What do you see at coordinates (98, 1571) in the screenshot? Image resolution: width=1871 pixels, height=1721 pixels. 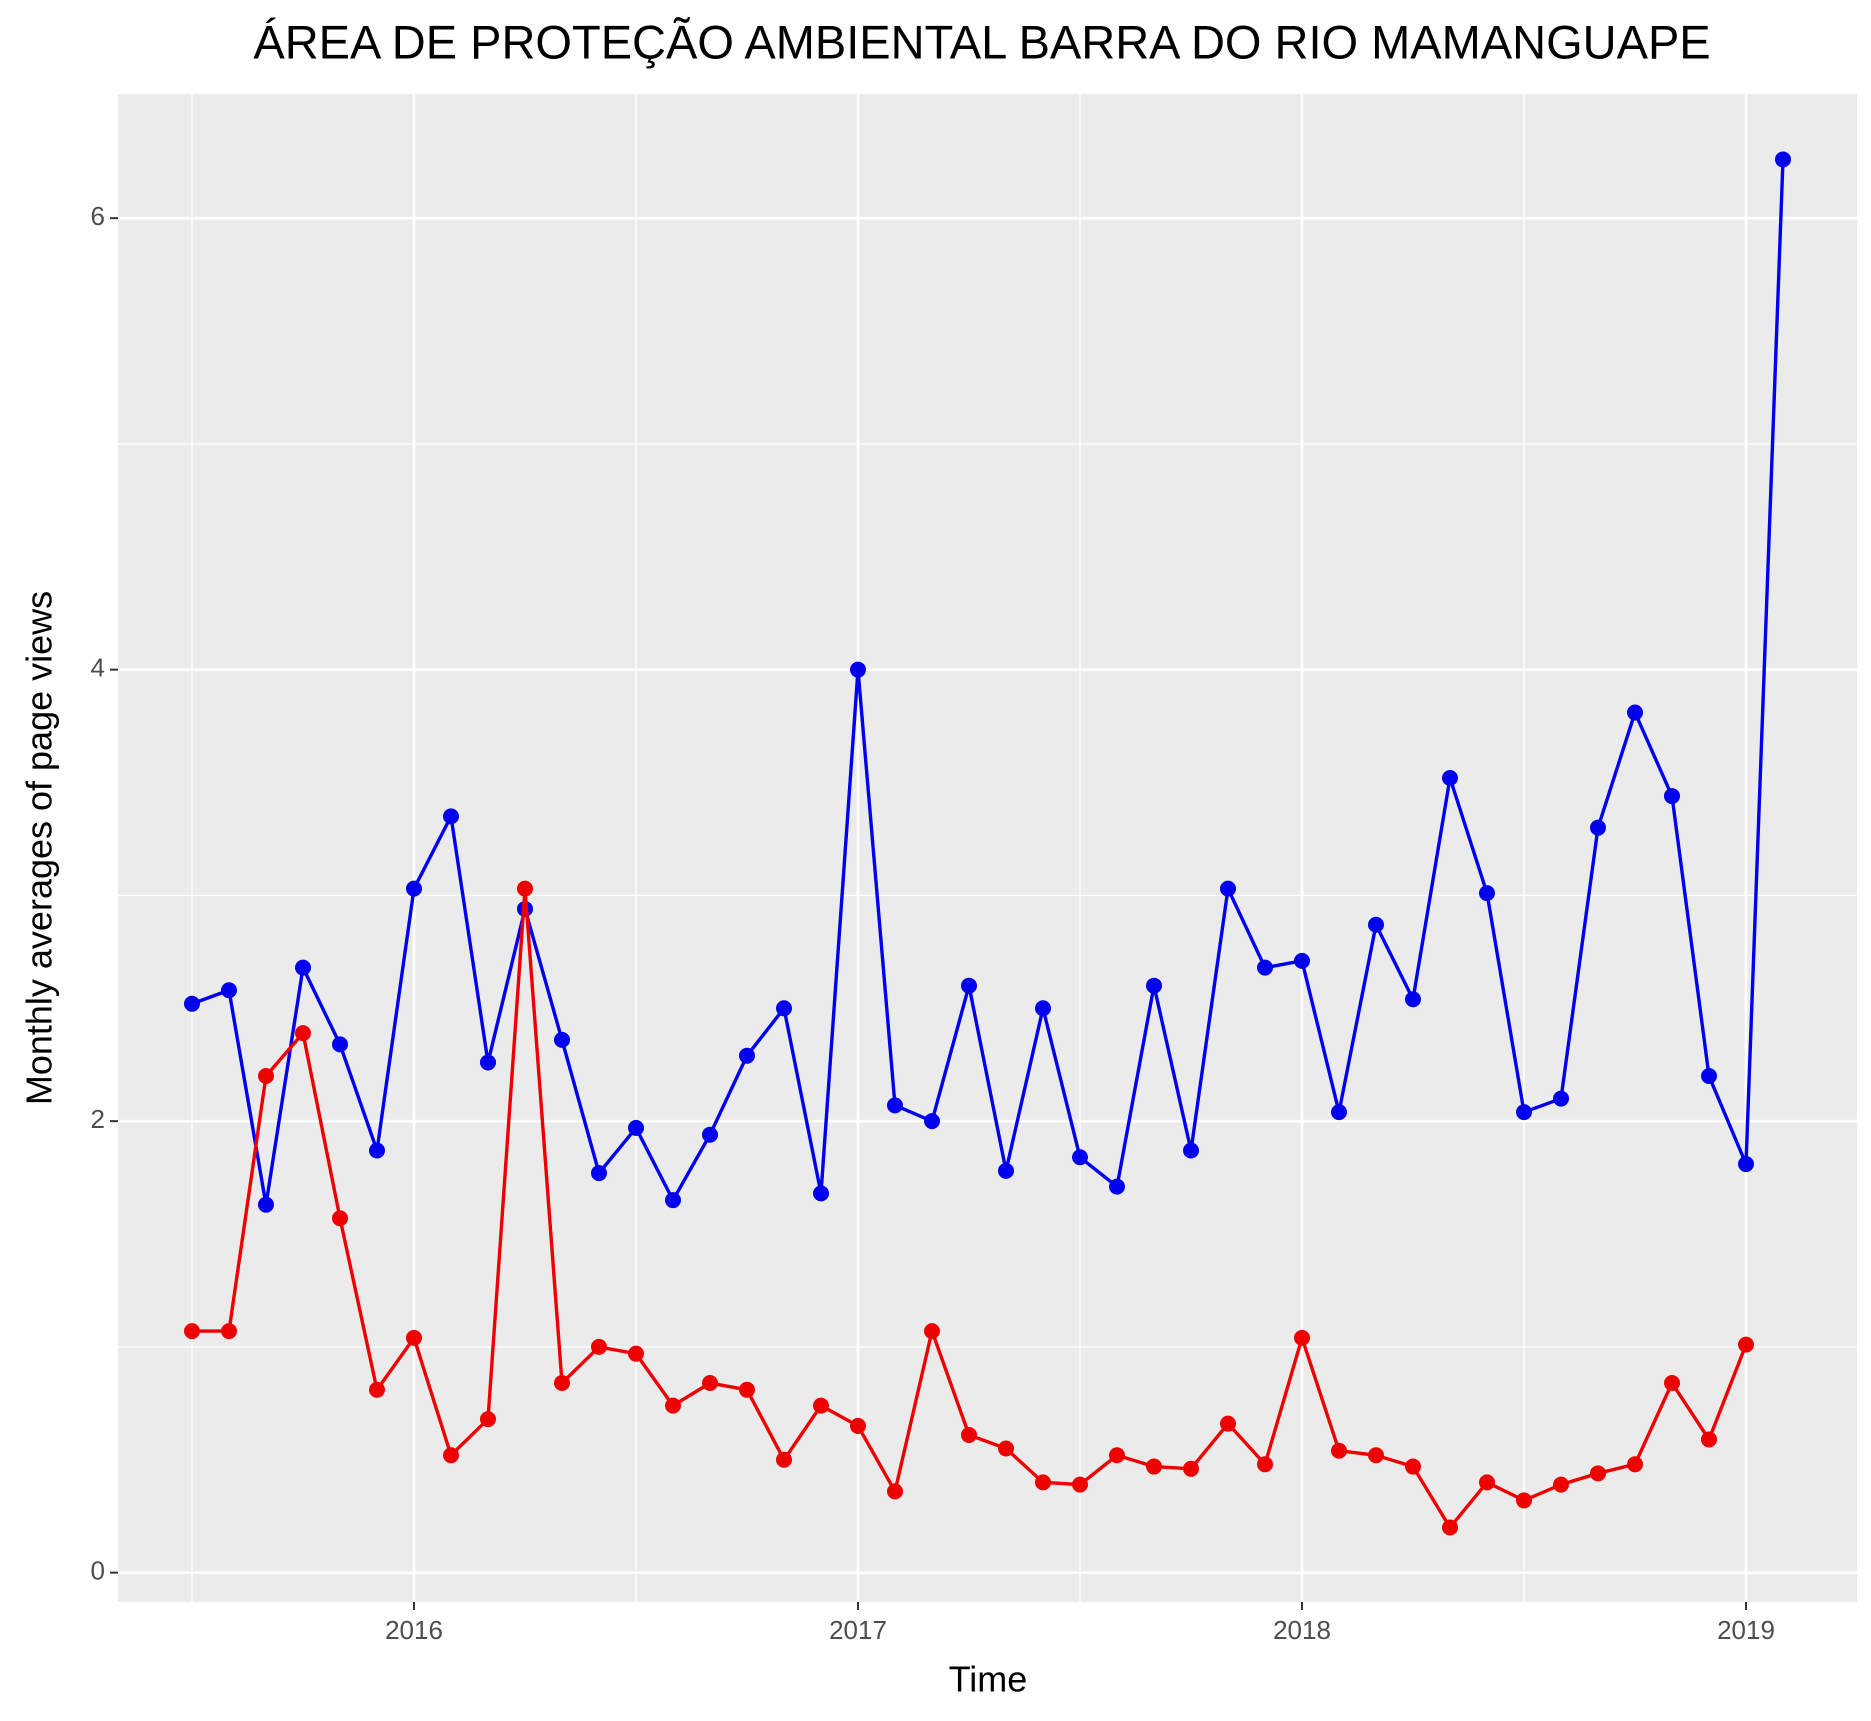 I see `y-tick-label: 0` at bounding box center [98, 1571].